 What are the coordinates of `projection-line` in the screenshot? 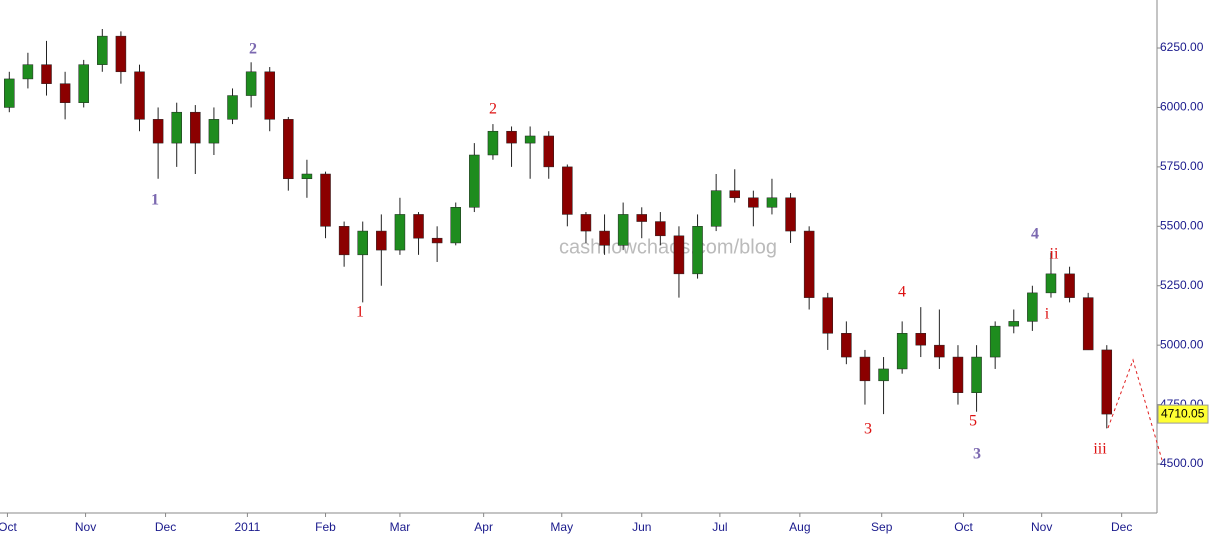 It's located at (1135, 409).